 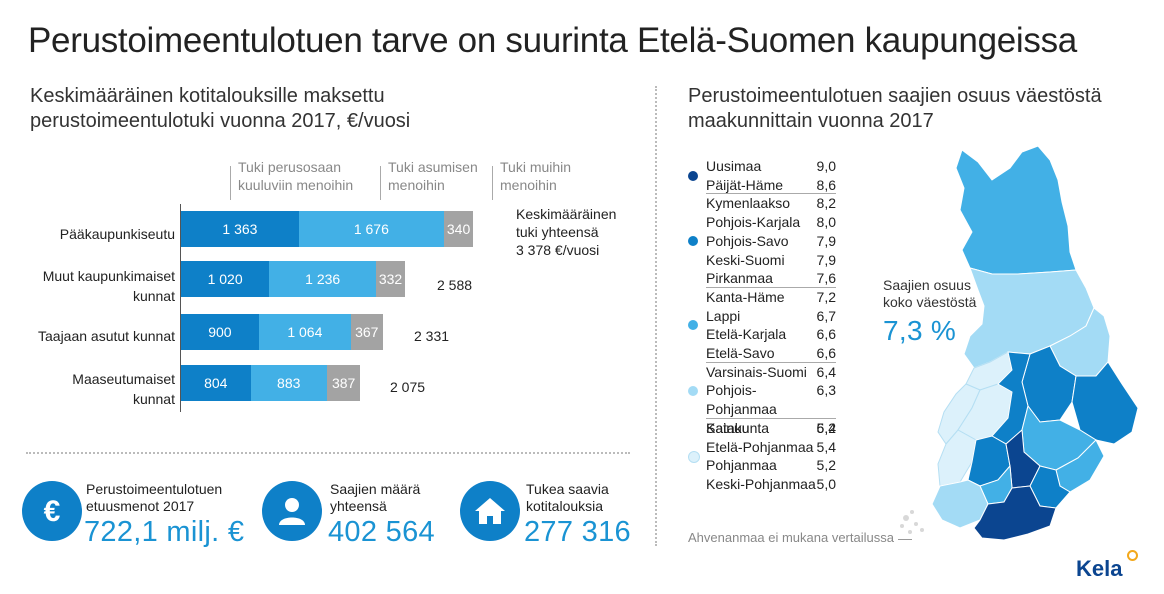 What do you see at coordinates (567, 489) in the screenshot?
I see `kpi-label-line: Tukea saavia` at bounding box center [567, 489].